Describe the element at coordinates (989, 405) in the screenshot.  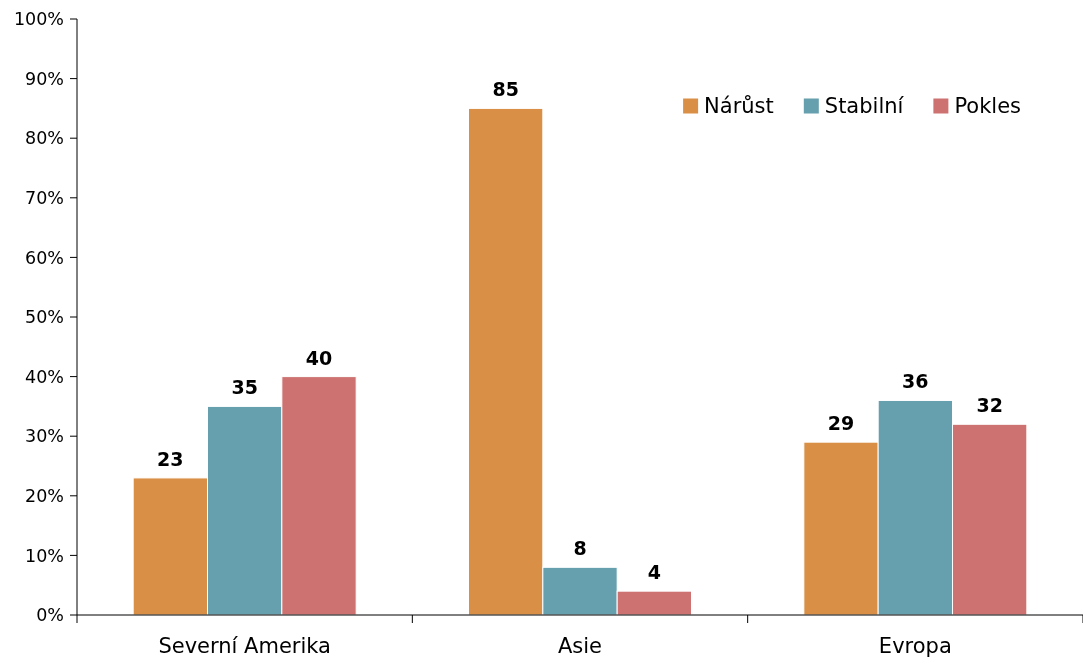
I see `data-label: 32` at that location.